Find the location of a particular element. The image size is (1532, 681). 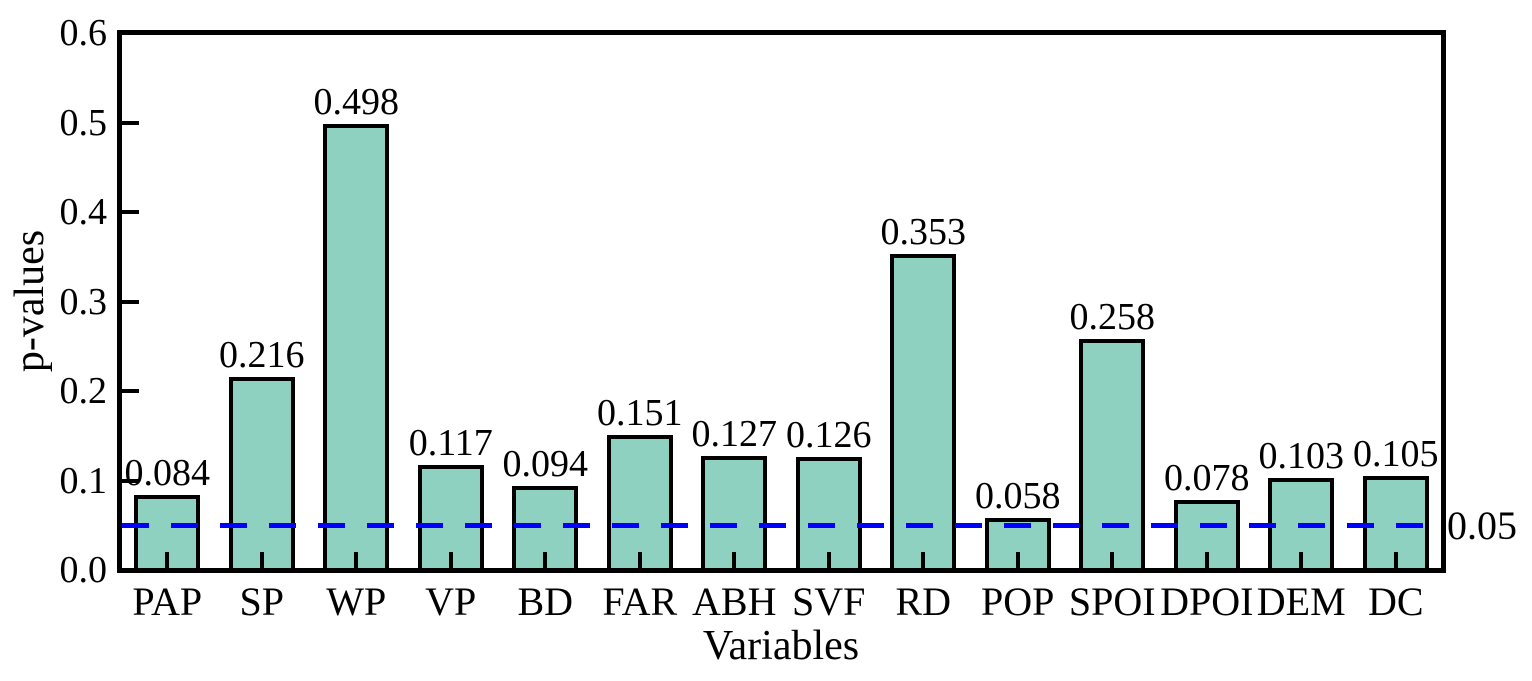

threshold-label: 0.05 is located at coordinates (1482, 525).